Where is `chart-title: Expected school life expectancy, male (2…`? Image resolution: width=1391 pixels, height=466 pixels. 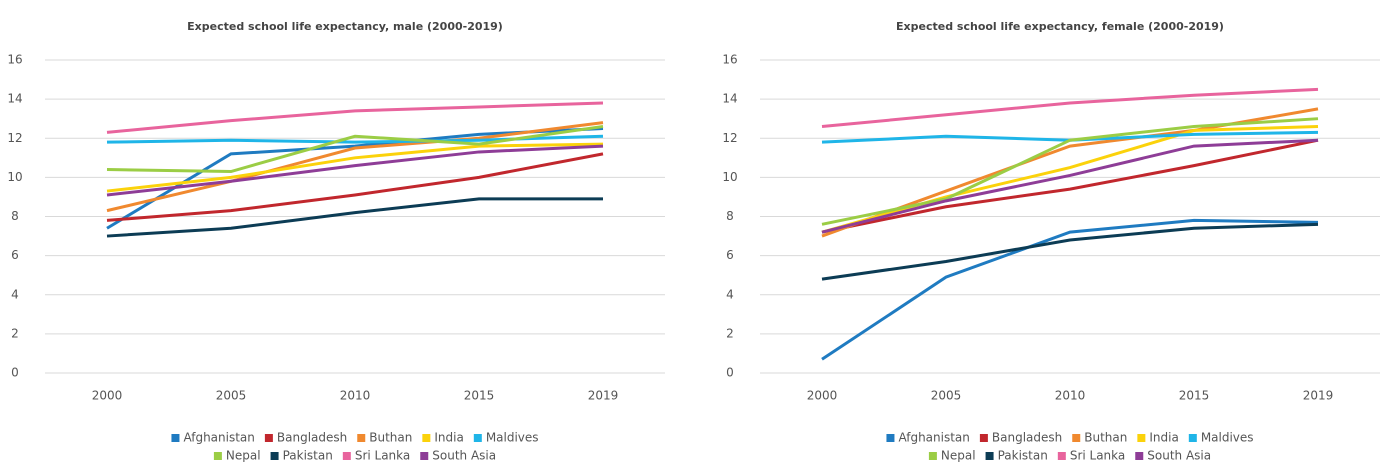 chart-title: Expected school life expectancy, male (2… is located at coordinates (345, 26).